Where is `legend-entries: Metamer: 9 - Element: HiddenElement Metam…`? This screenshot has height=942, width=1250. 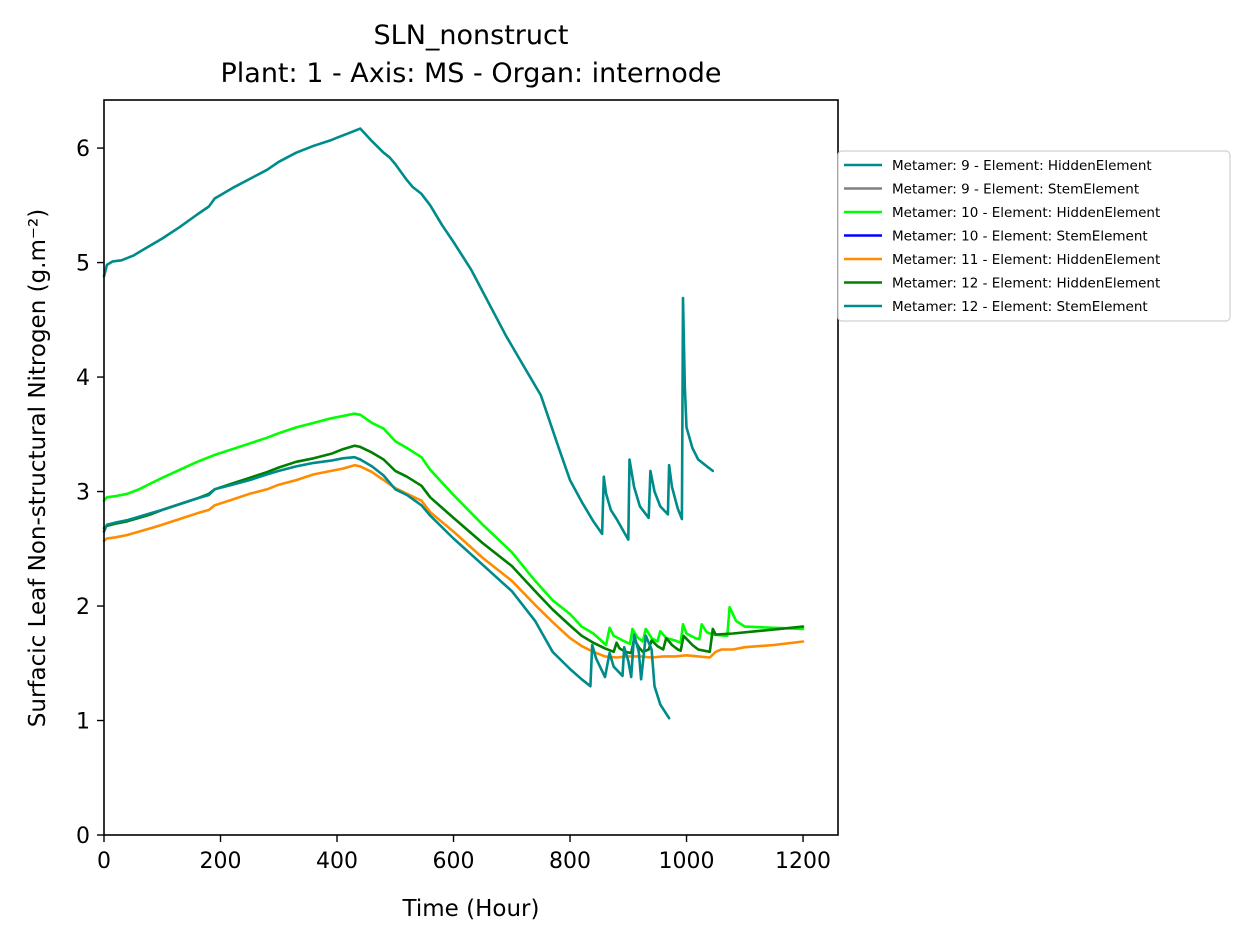
legend-entries: Metamer: 9 - Element: HiddenElement Metam… is located at coordinates (1002, 236).